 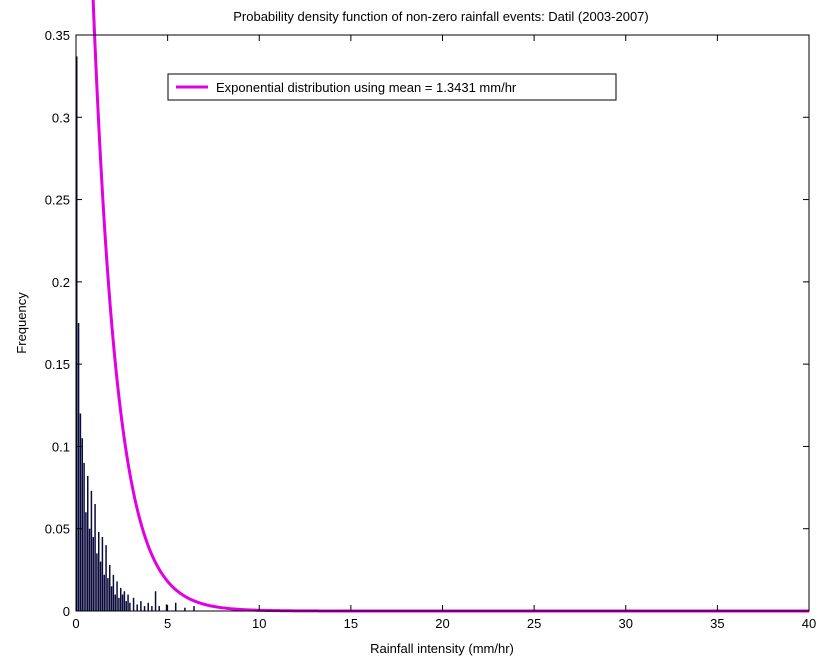 What do you see at coordinates (57, 200) in the screenshot?
I see `y-tick-label: 0.25` at bounding box center [57, 200].